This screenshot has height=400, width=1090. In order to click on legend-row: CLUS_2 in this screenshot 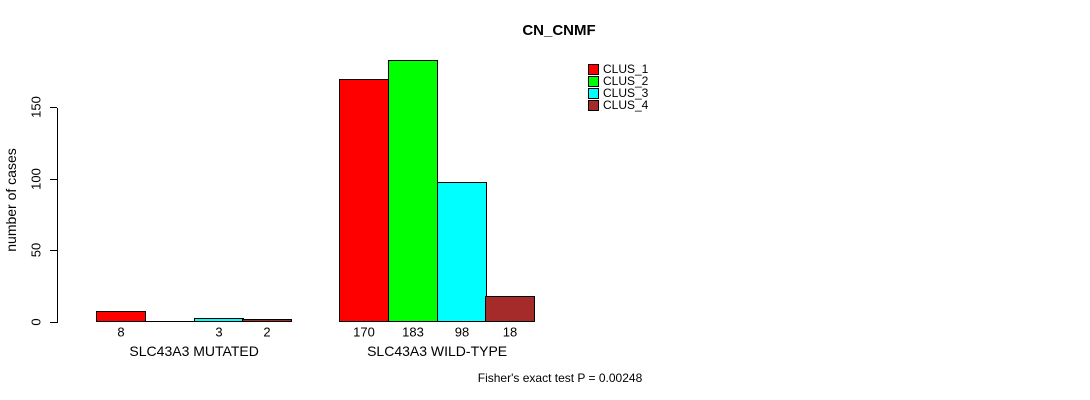, I will do `click(618, 81)`.